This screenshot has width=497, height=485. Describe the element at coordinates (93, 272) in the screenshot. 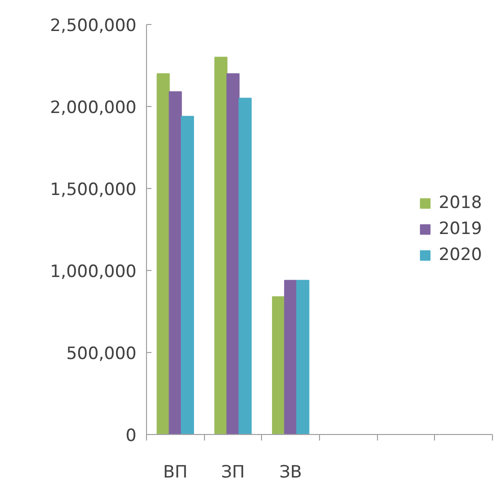

I see `y-tick-label: 1,000,000` at that location.